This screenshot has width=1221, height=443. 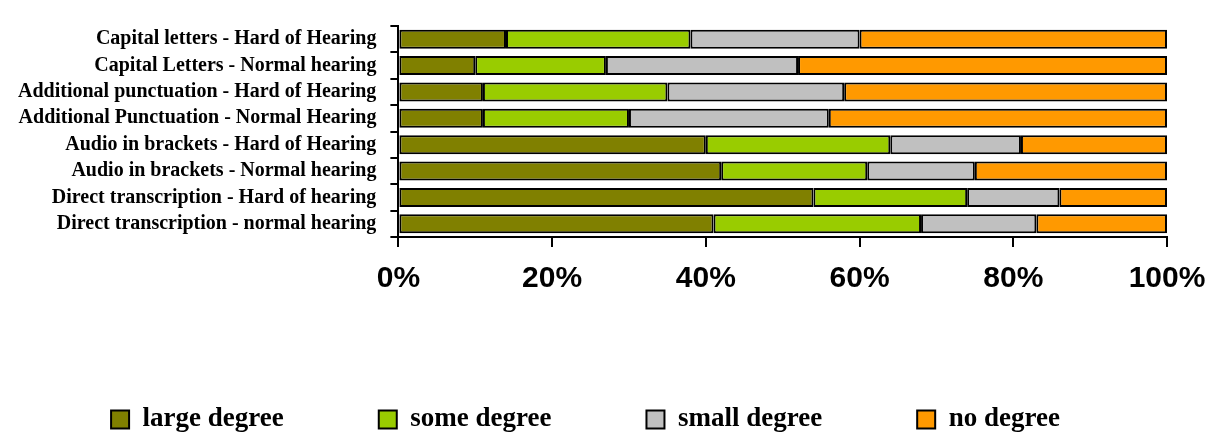 I want to click on y-tick-label: Direct transcription - normal hearing, so click(x=216, y=222).